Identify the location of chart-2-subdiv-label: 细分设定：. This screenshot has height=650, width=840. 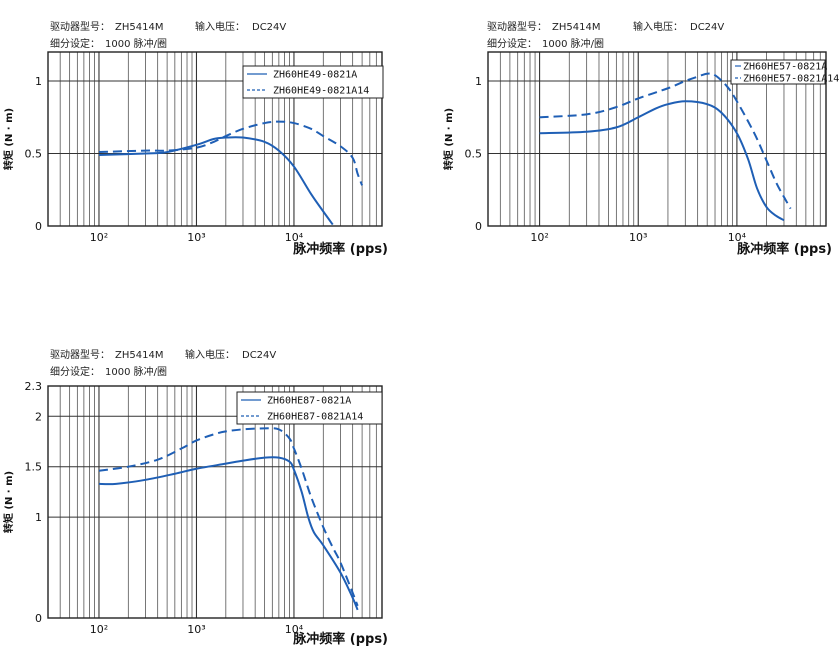
(512, 43).